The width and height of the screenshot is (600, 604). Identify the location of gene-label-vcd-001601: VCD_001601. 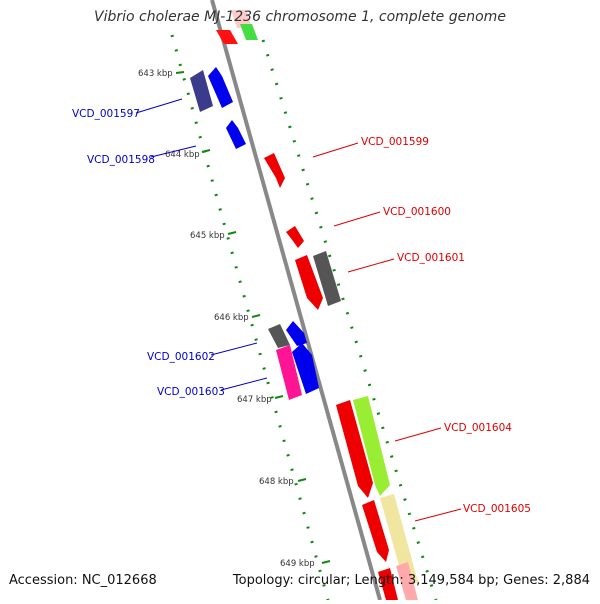
(431, 258).